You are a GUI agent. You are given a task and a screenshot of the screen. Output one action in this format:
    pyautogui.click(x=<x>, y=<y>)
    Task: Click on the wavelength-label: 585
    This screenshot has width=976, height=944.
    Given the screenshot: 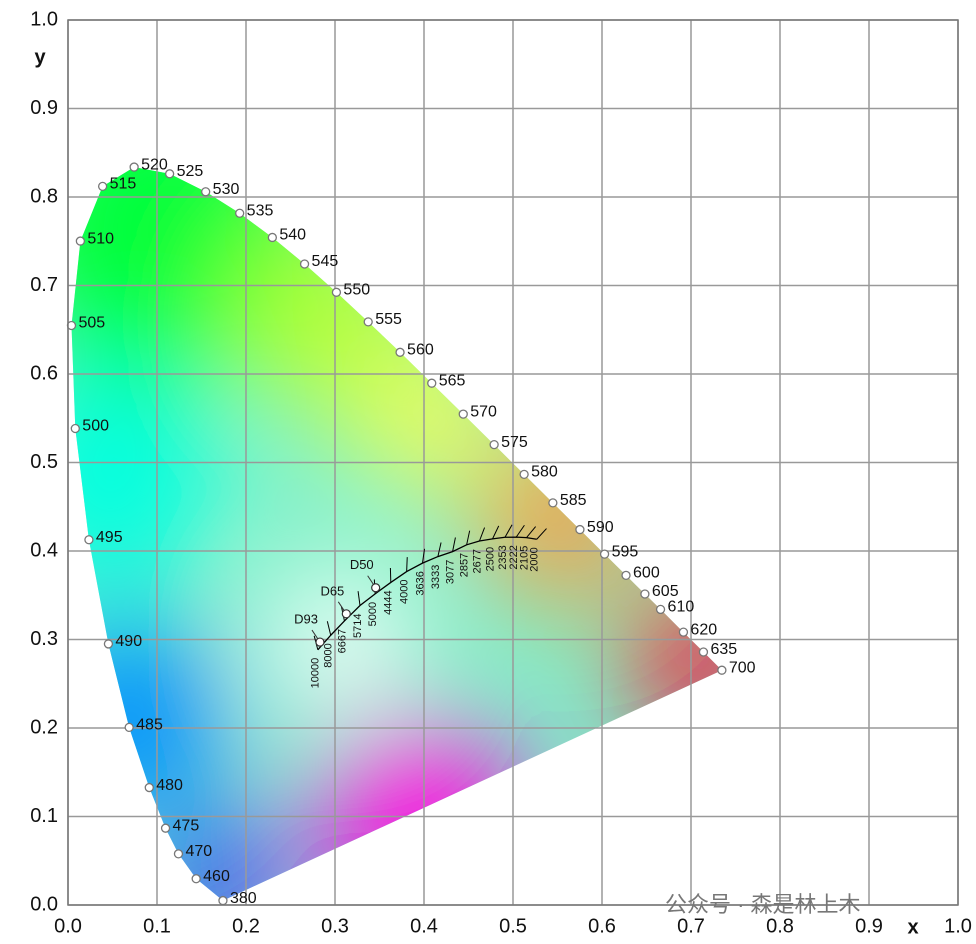 What is the action you would take?
    pyautogui.click(x=573, y=500)
    